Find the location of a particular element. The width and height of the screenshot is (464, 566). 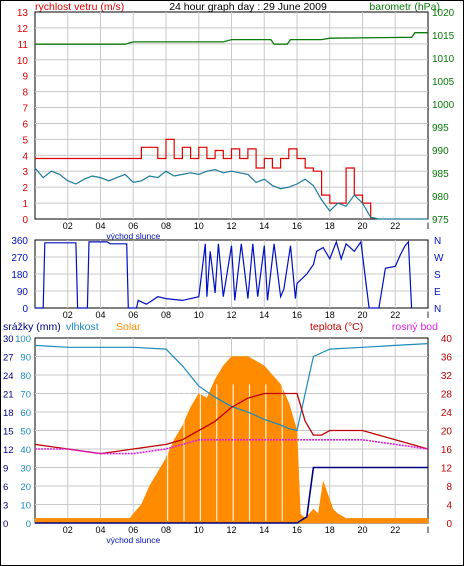

wind-x-tick: 14 is located at coordinates (264, 226).